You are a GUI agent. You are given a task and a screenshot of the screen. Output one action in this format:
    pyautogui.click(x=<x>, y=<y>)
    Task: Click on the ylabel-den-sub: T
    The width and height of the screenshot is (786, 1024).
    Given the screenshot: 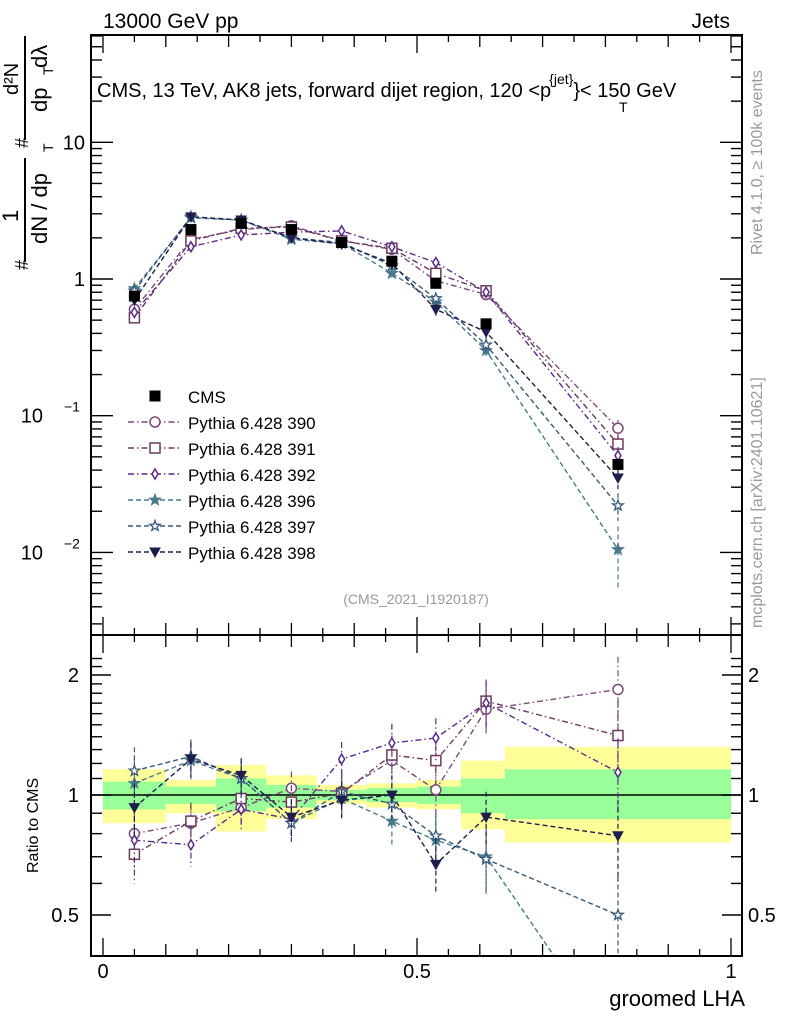 What is the action you would take?
    pyautogui.click(x=48, y=147)
    